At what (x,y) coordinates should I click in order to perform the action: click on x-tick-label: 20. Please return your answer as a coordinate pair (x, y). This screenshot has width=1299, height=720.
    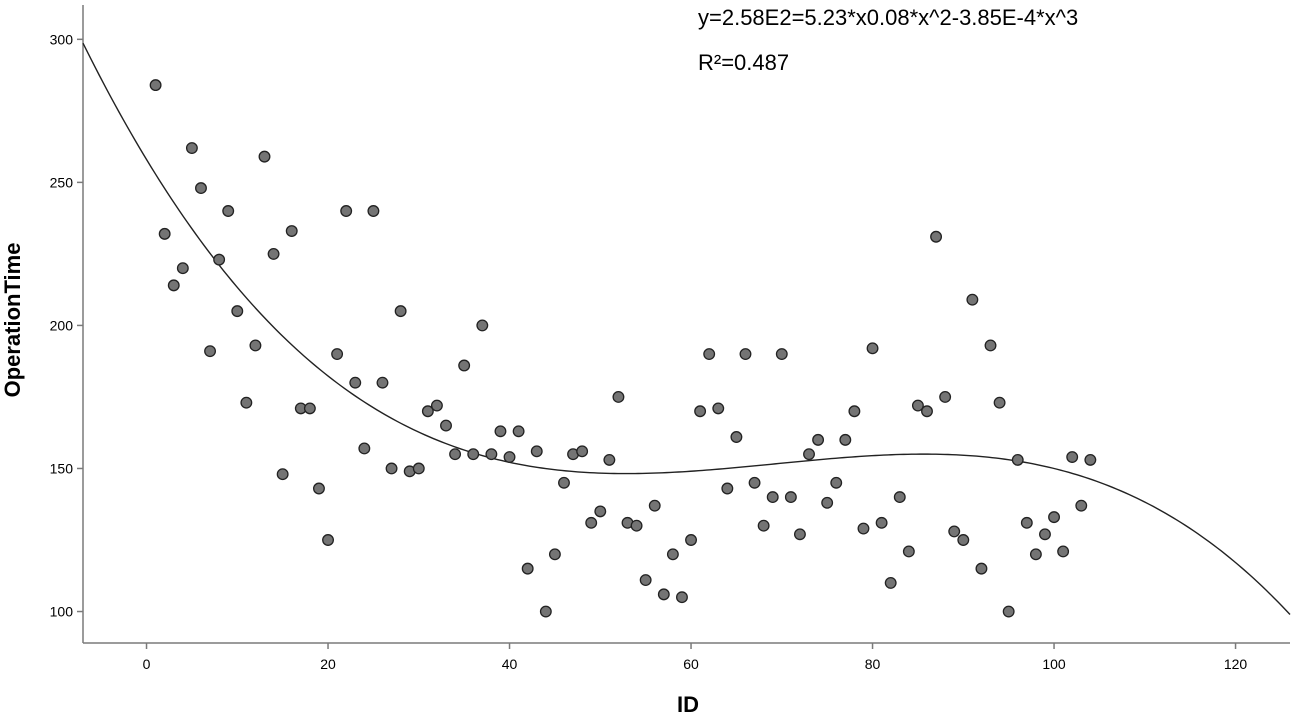
    Looking at the image, I should click on (328, 664).